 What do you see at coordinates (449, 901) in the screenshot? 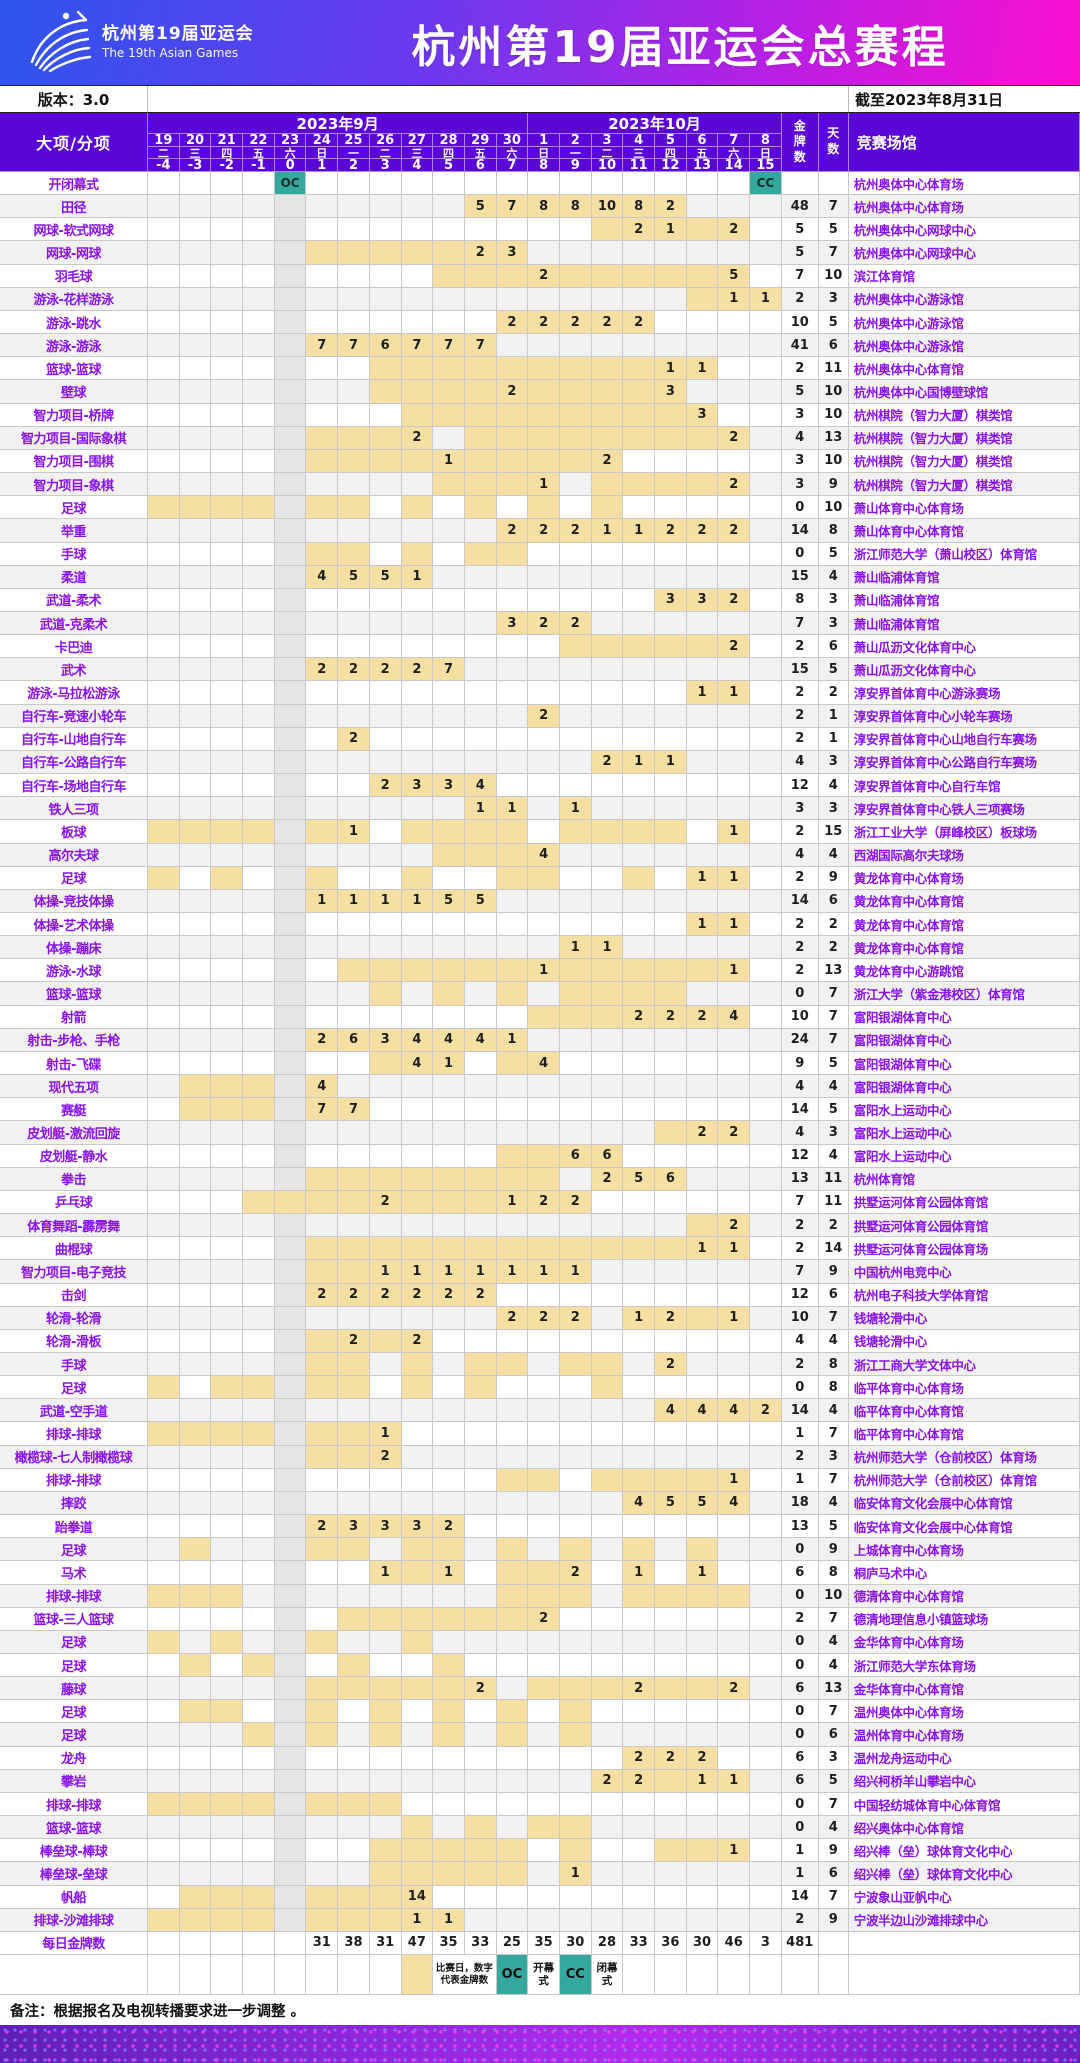
I see `gold-count-cell: 5` at bounding box center [449, 901].